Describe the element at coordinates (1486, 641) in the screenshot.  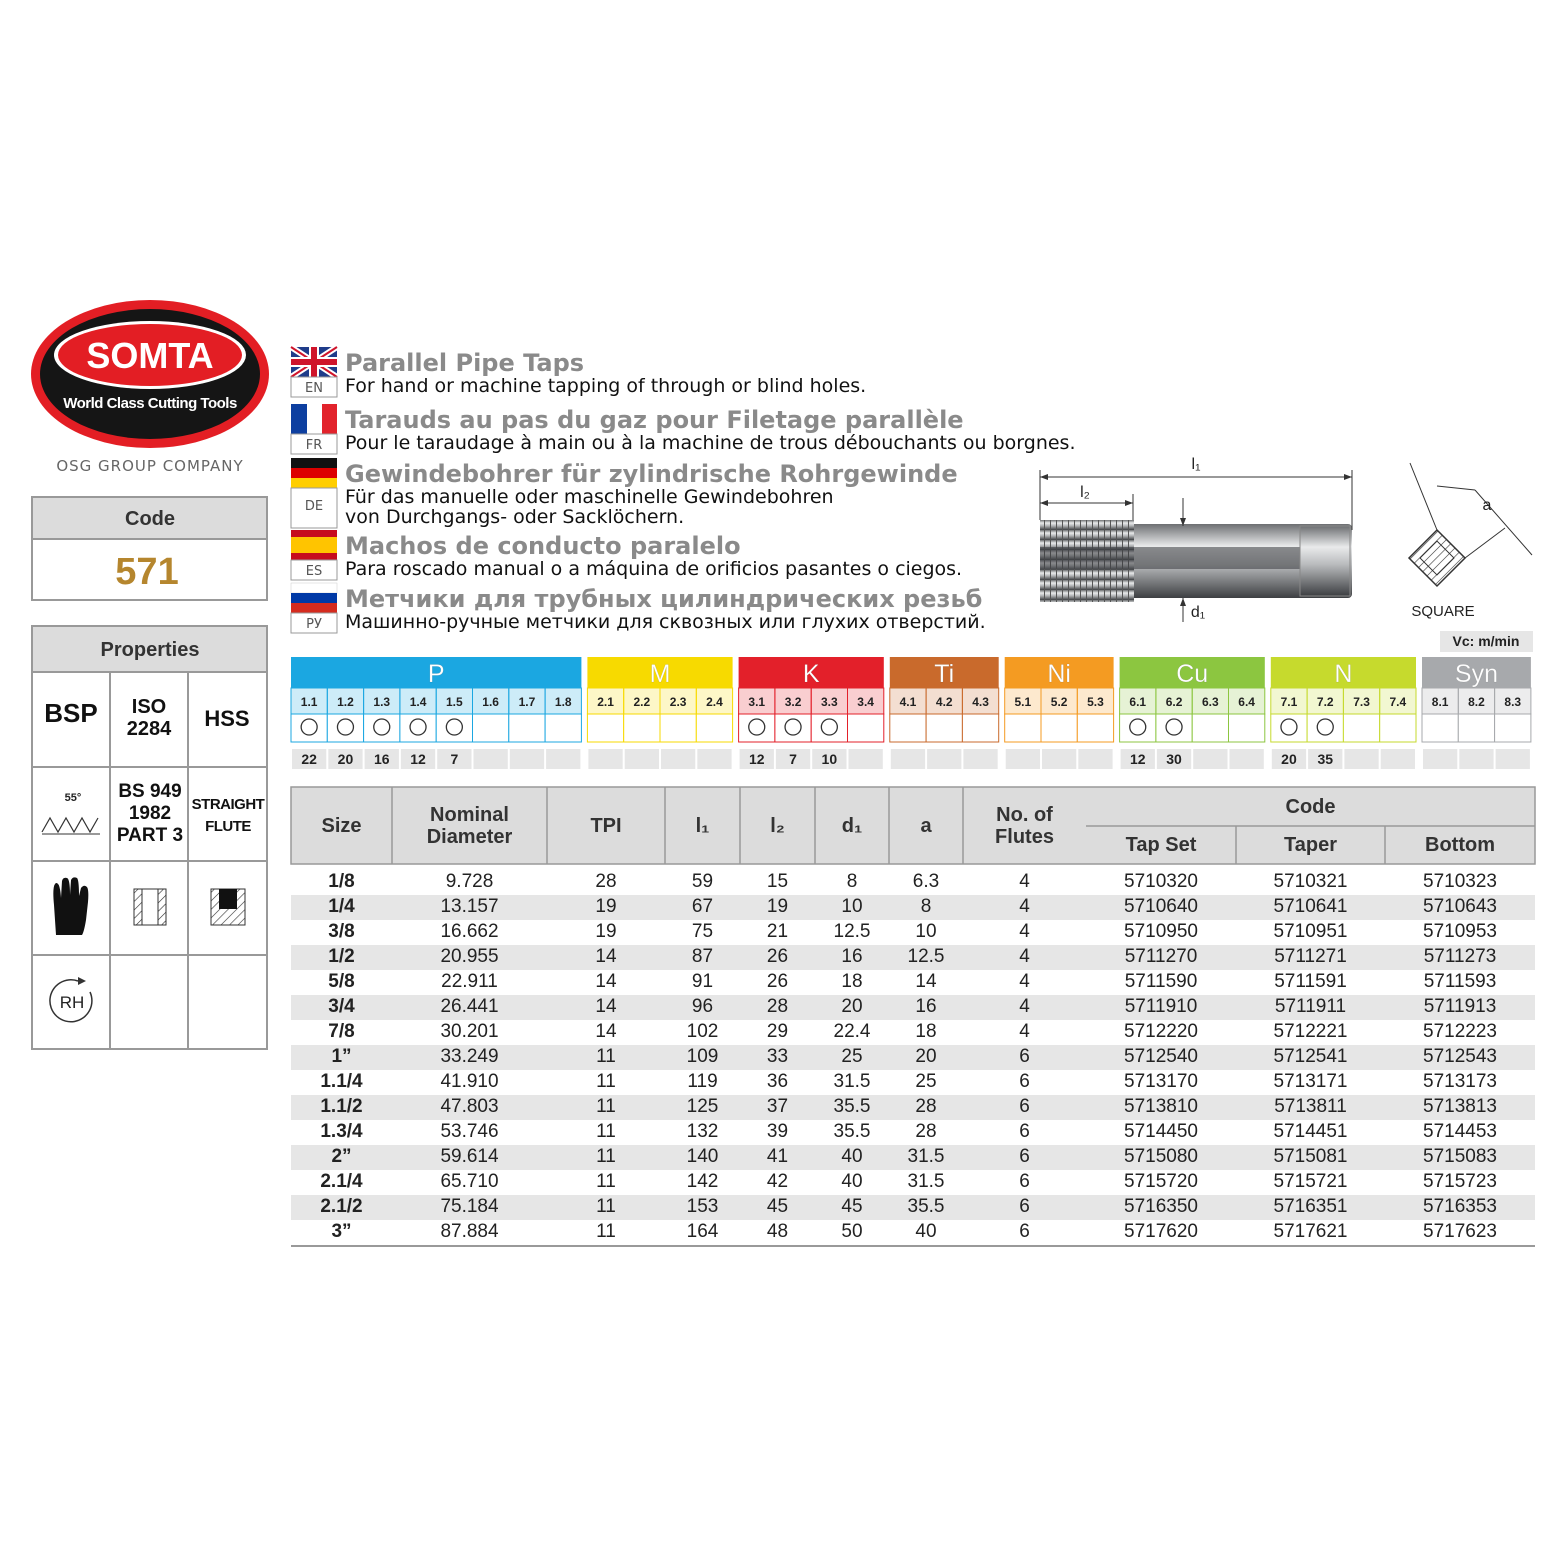
I see `speed-unit: Vc: m/min` at that location.